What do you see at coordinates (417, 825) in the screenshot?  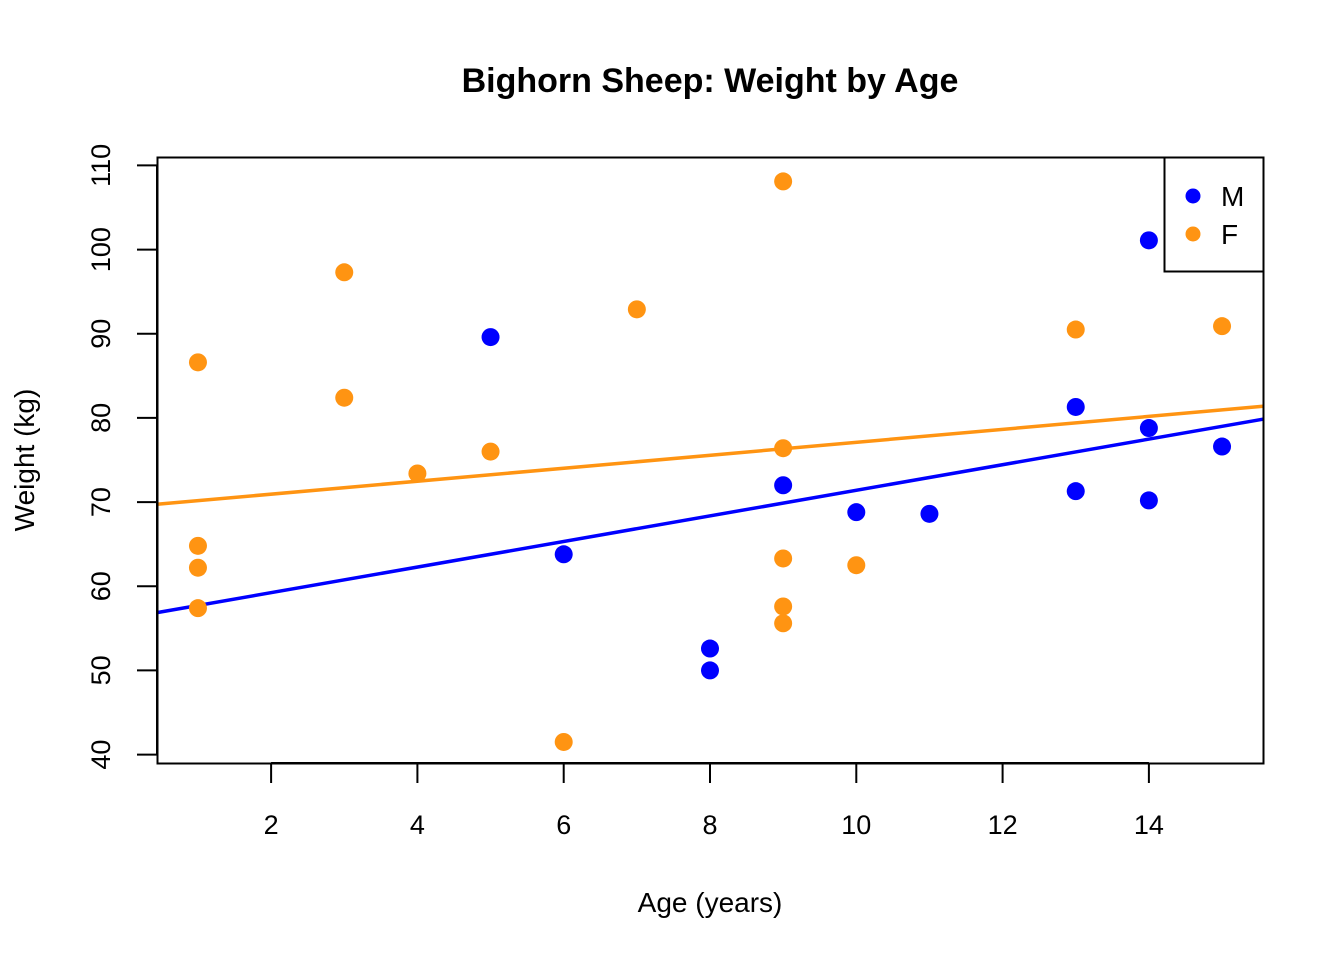 I see `x-tick-label: 4` at bounding box center [417, 825].